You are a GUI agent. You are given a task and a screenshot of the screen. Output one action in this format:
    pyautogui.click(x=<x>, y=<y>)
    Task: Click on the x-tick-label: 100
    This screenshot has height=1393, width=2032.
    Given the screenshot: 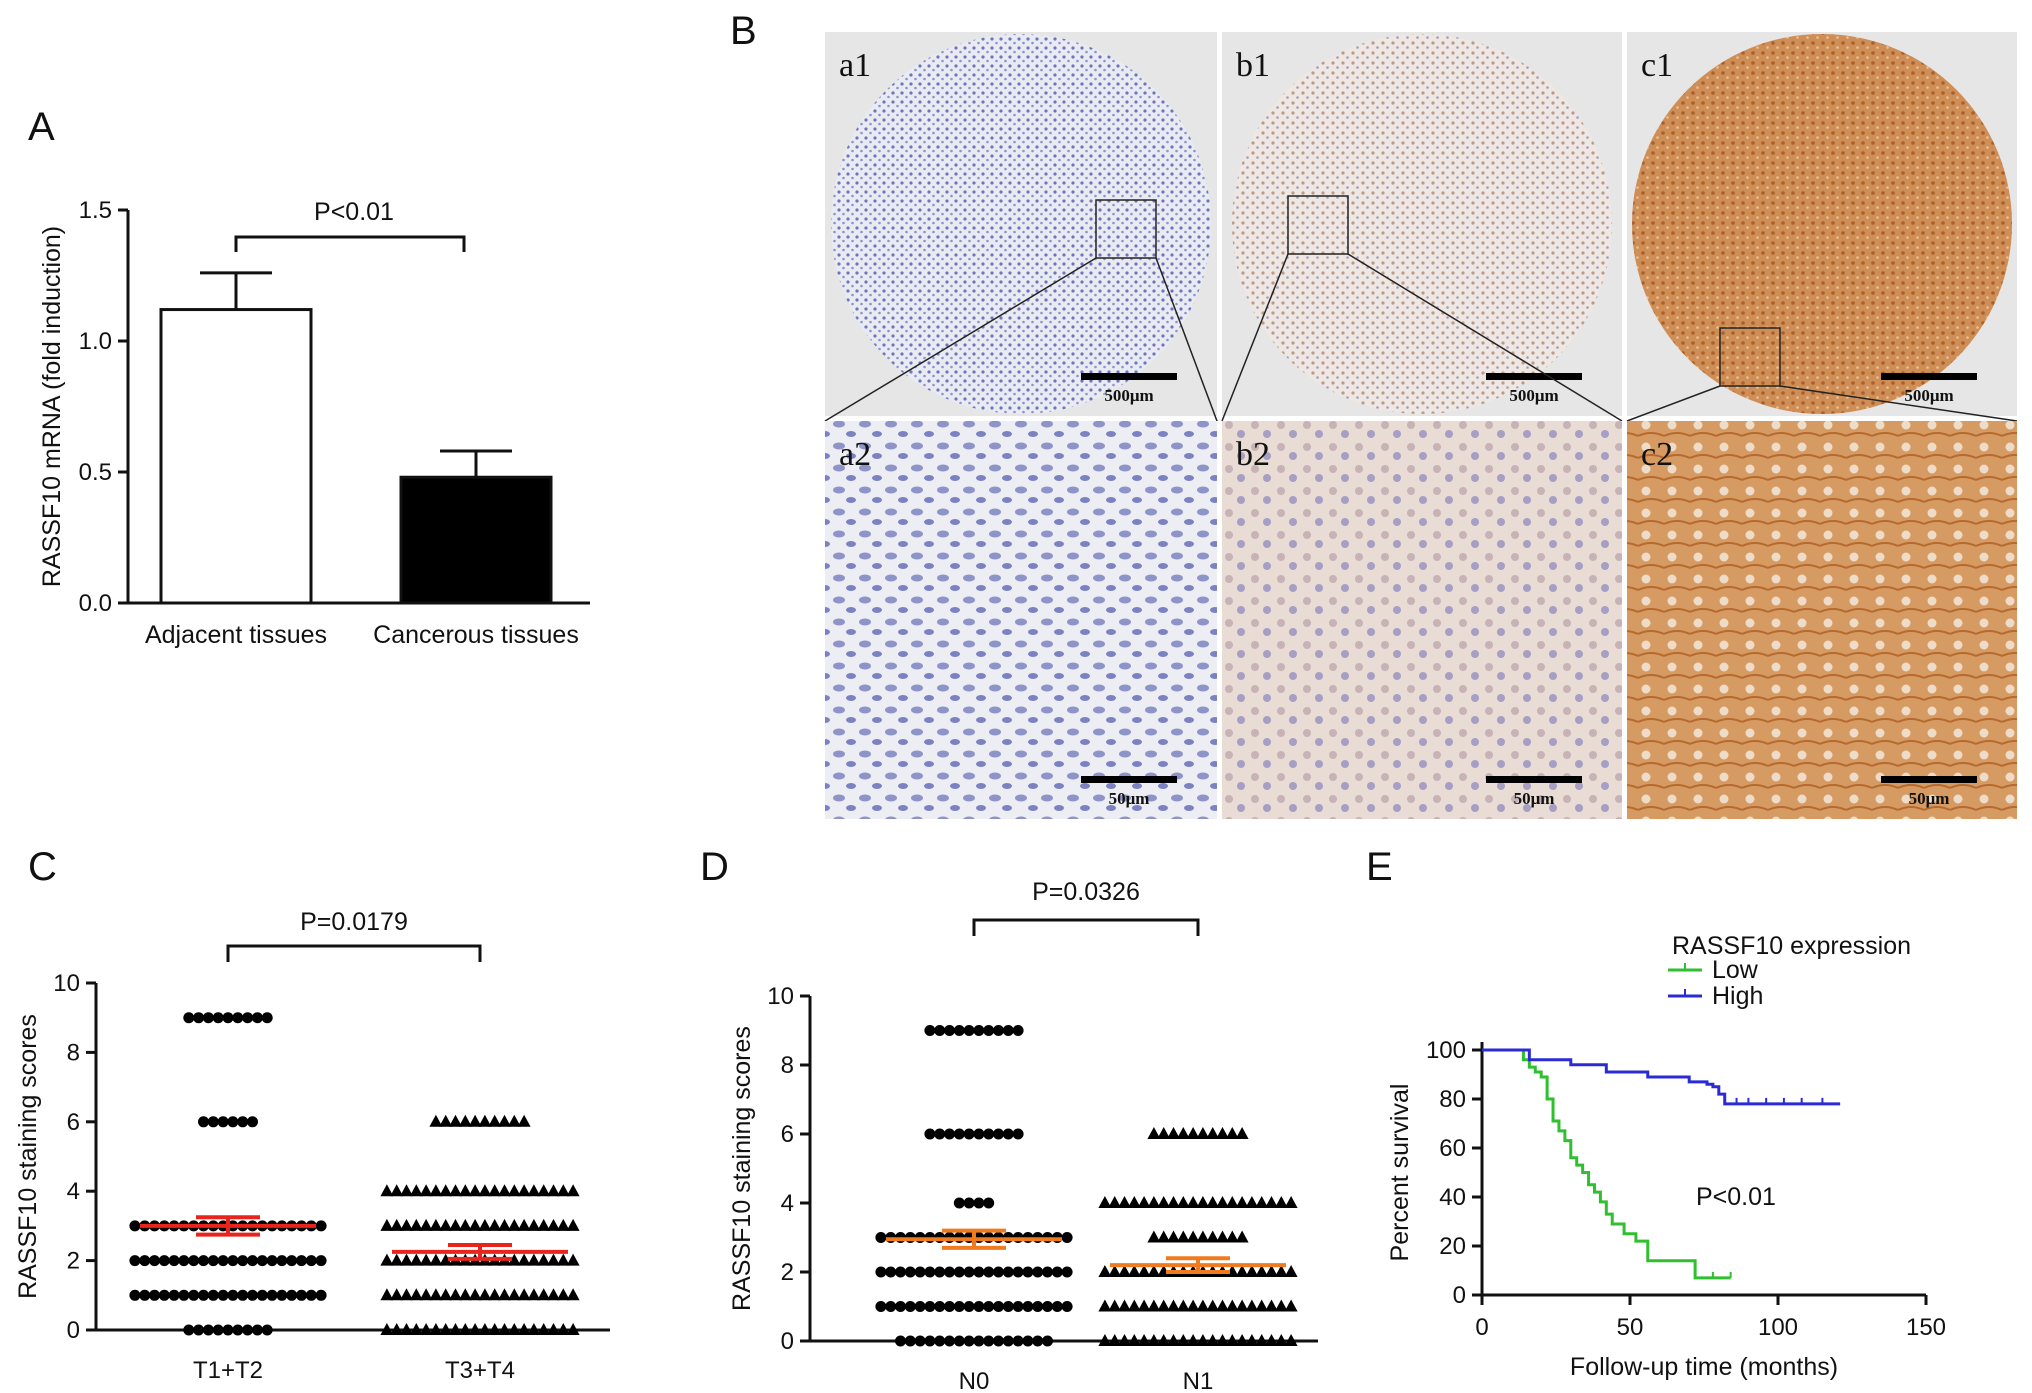 What is the action you would take?
    pyautogui.click(x=1778, y=1327)
    